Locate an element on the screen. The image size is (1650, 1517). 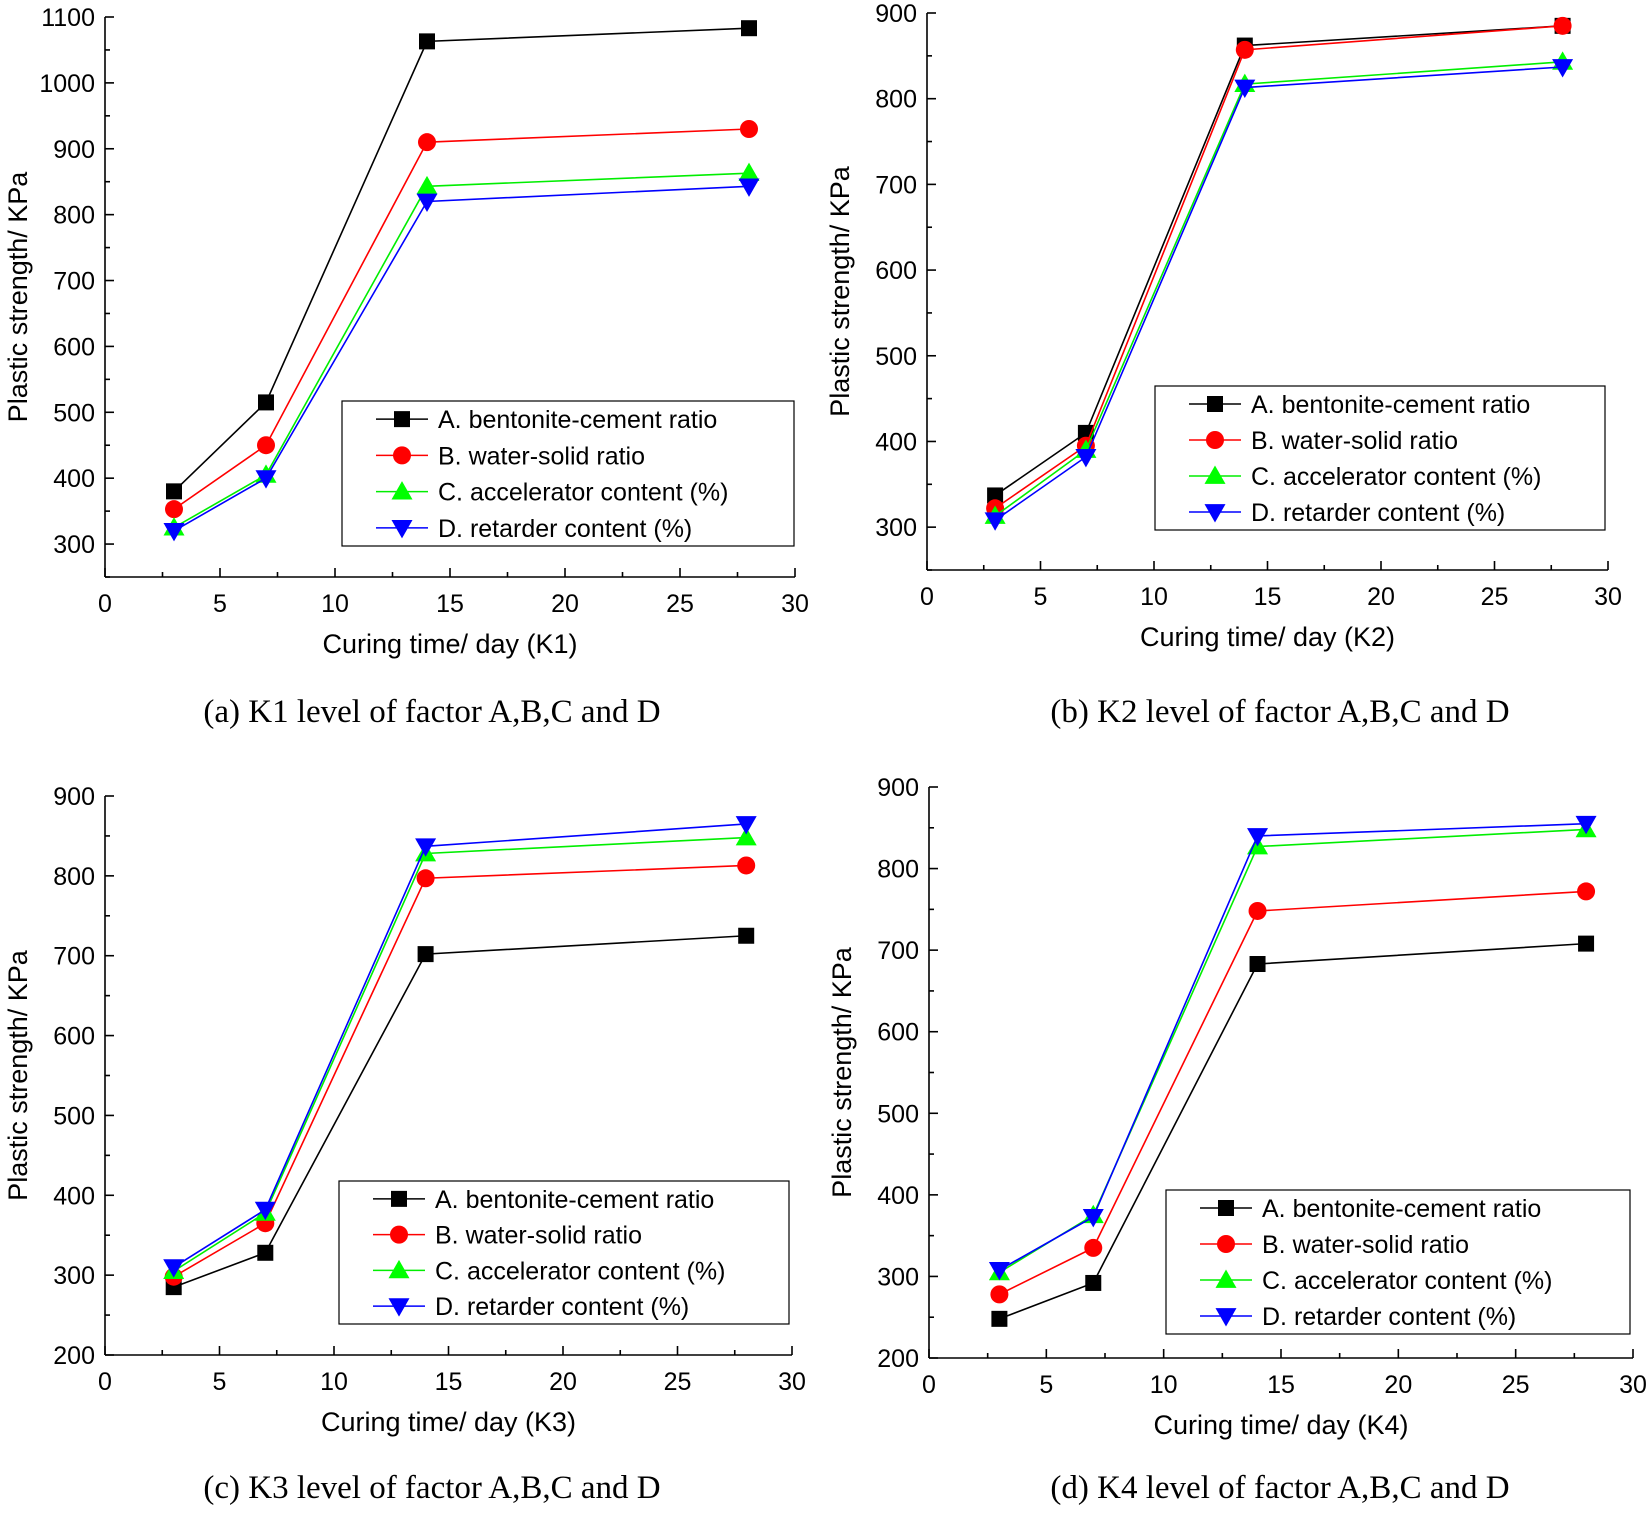
y-tick-label: 1000 is located at coordinates (67, 84).